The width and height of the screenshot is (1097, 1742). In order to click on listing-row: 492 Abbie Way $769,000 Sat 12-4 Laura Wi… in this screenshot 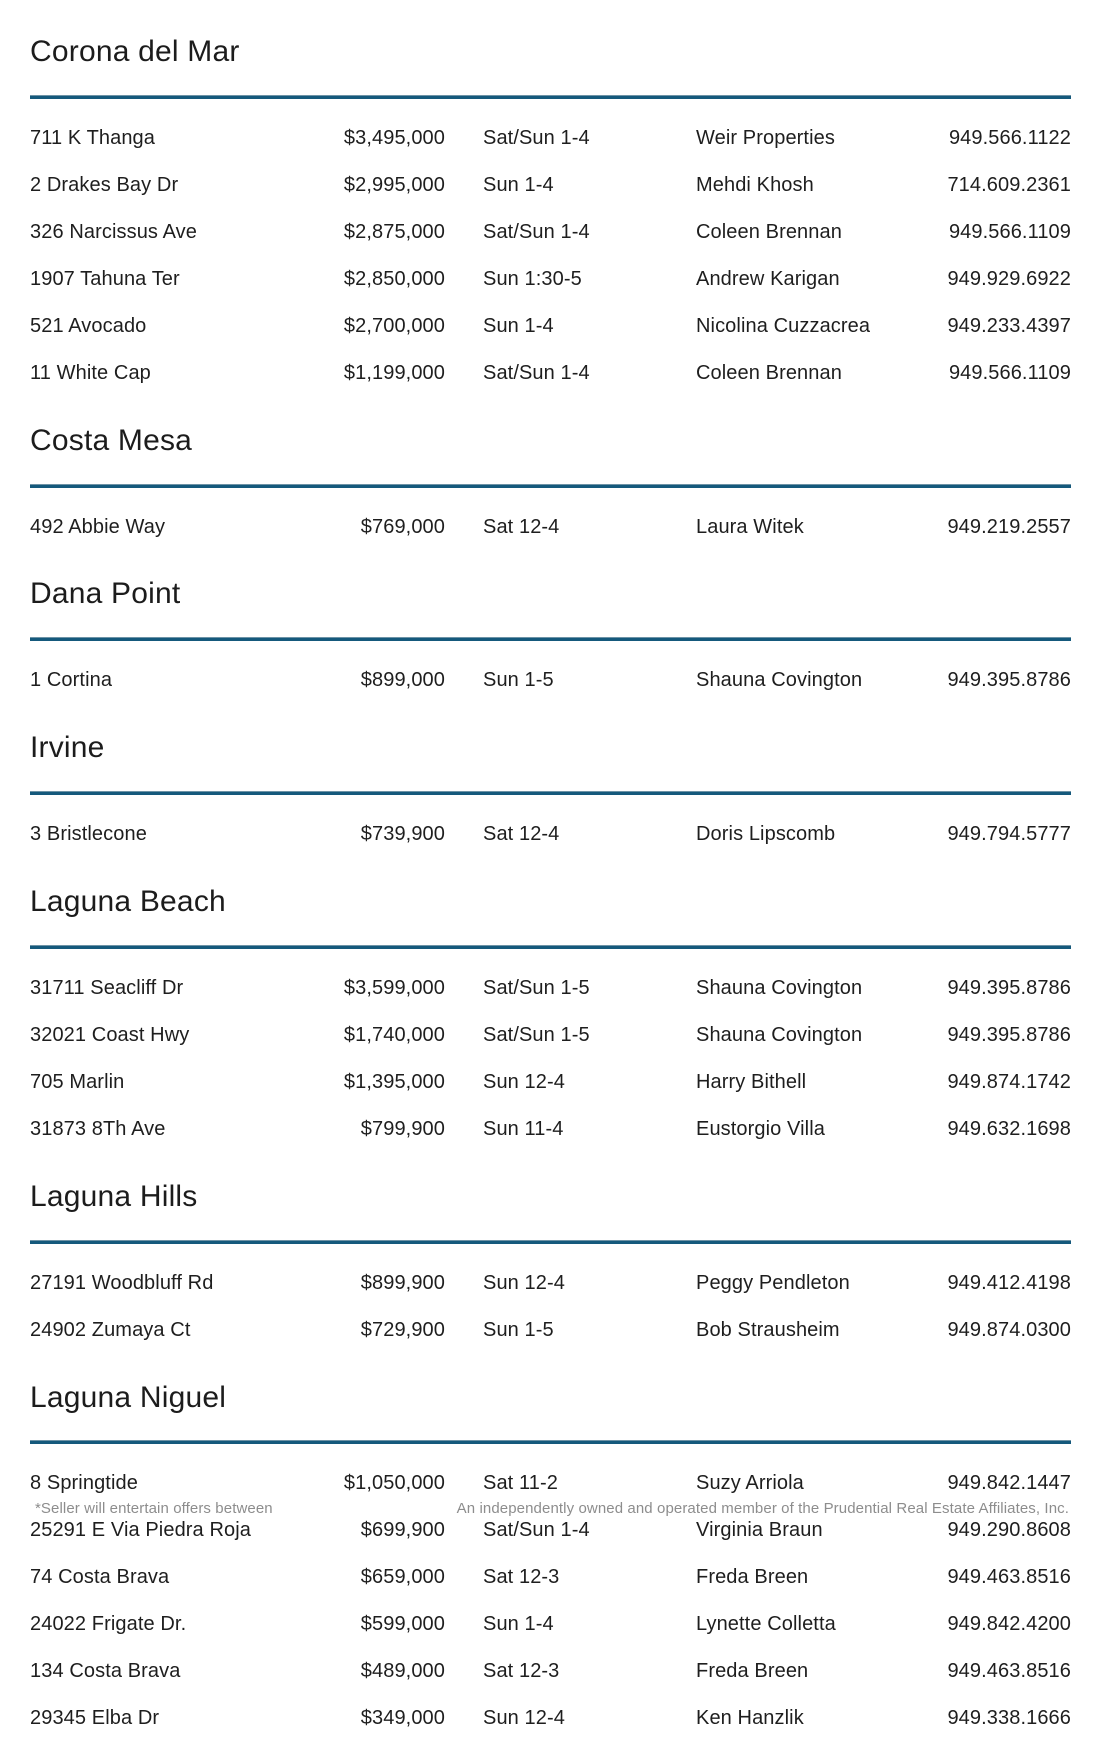, I will do `click(550, 527)`.